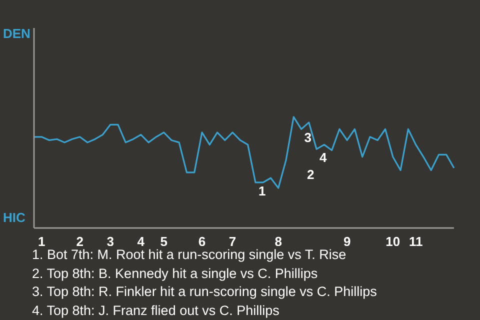 The width and height of the screenshot is (480, 320). I want to click on text: HIC, so click(14, 217).